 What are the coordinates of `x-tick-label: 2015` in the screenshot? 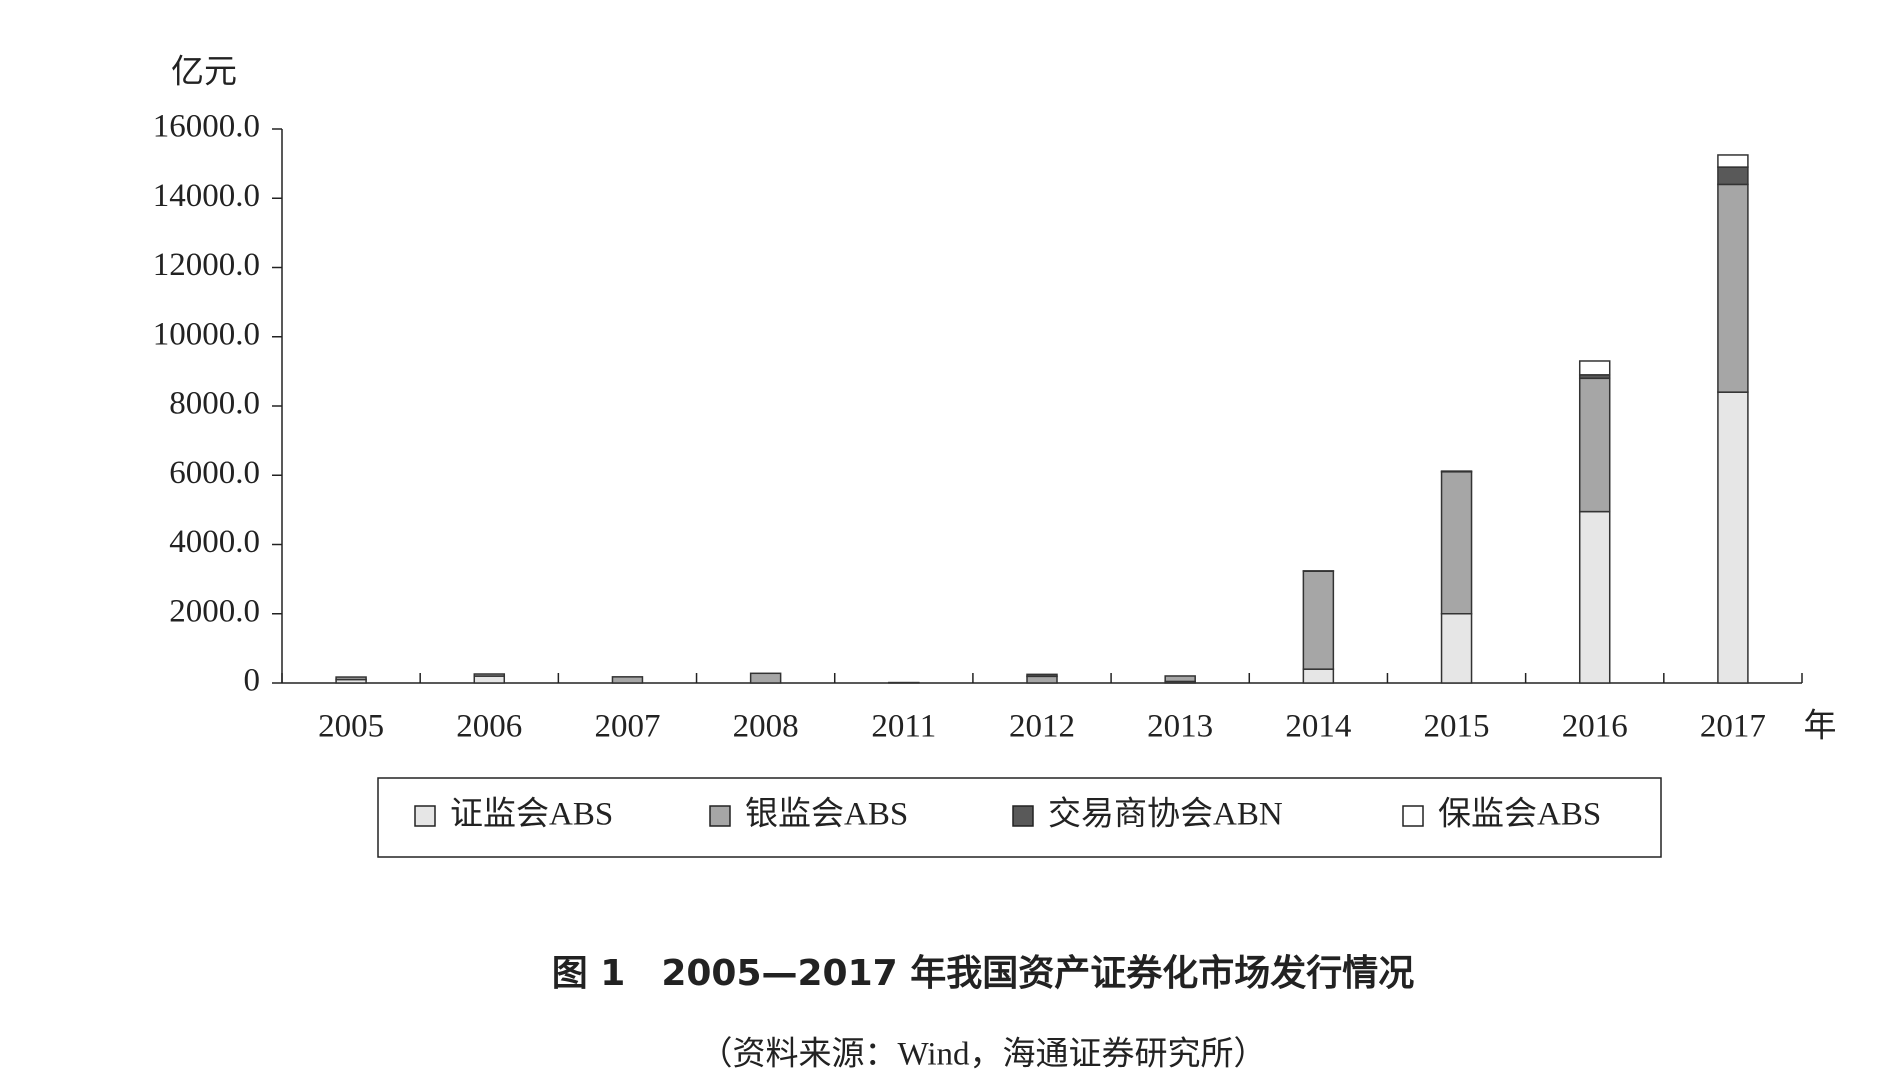 It's located at (1457, 727).